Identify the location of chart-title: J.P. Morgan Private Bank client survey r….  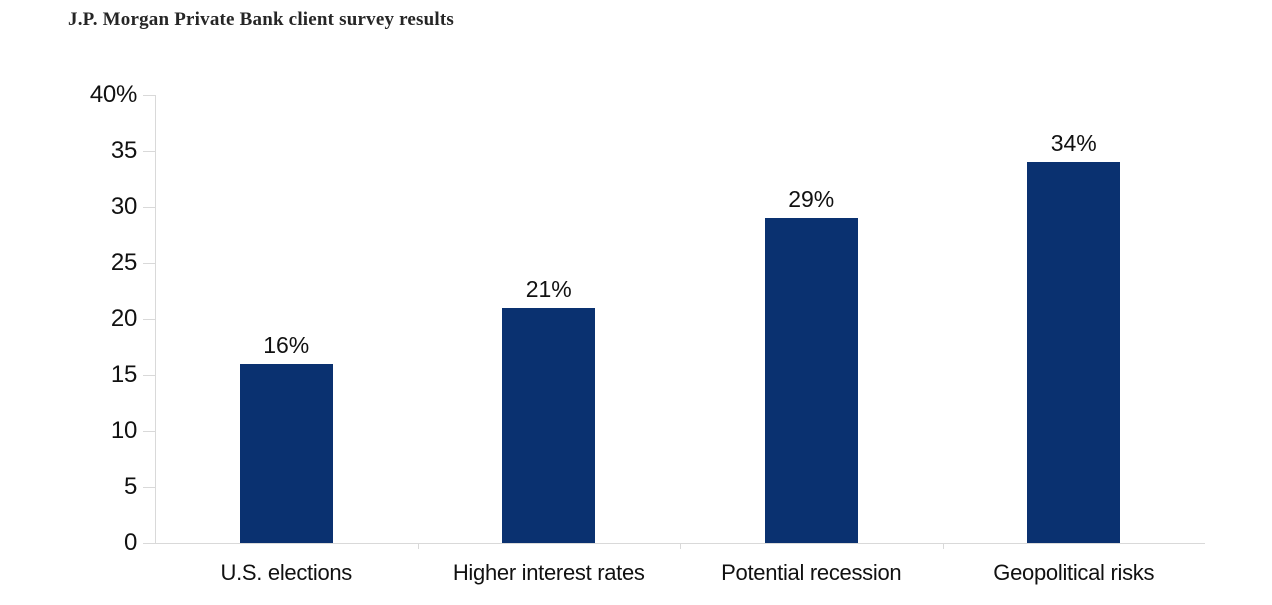
(261, 19).